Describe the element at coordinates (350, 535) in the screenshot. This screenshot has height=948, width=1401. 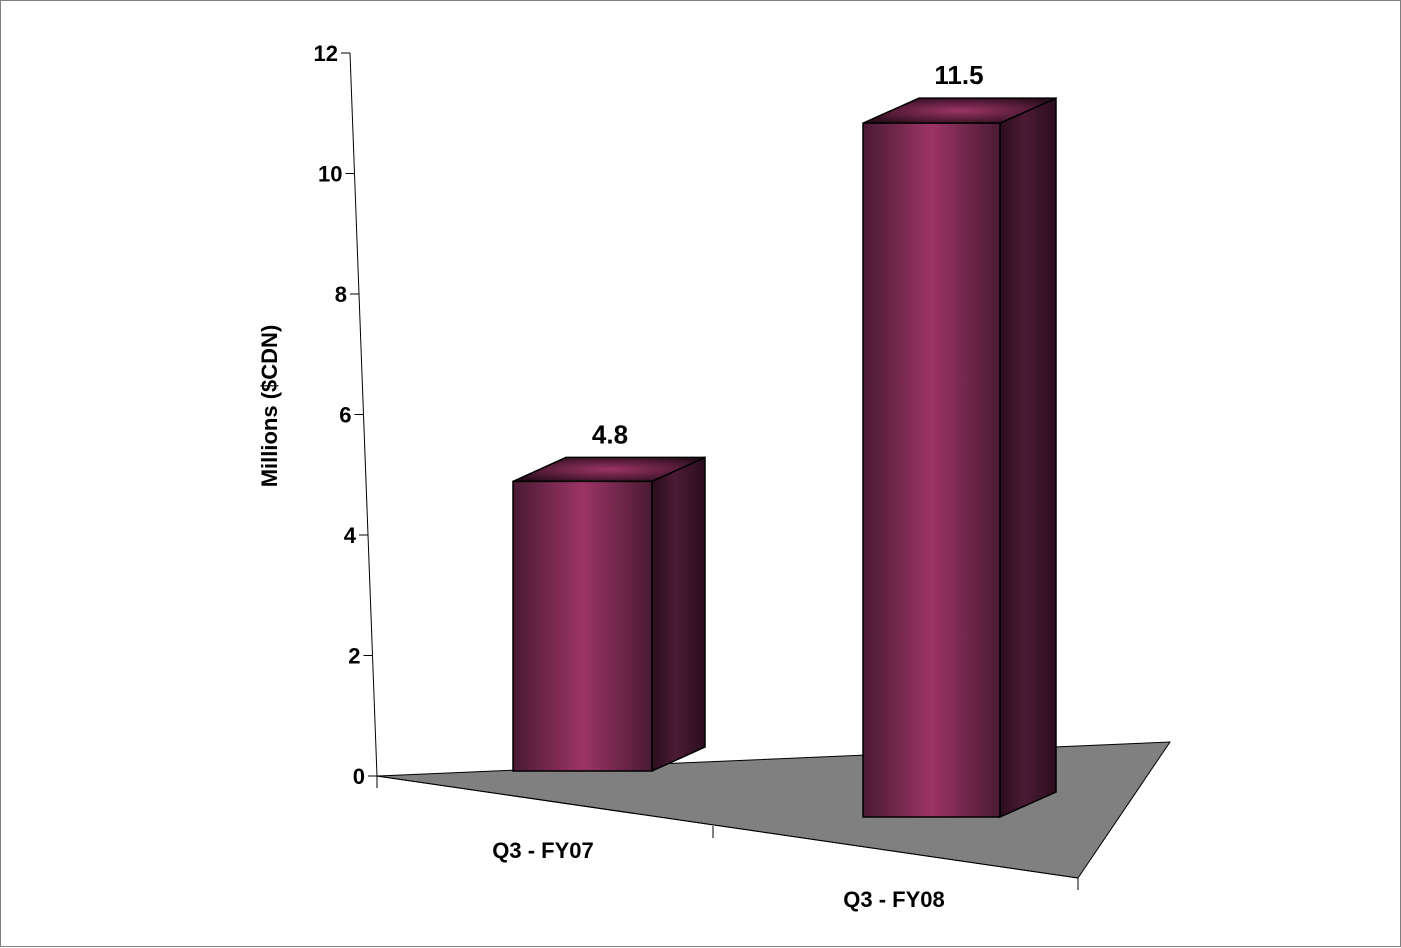
I see `y-tick-label: 4` at that location.